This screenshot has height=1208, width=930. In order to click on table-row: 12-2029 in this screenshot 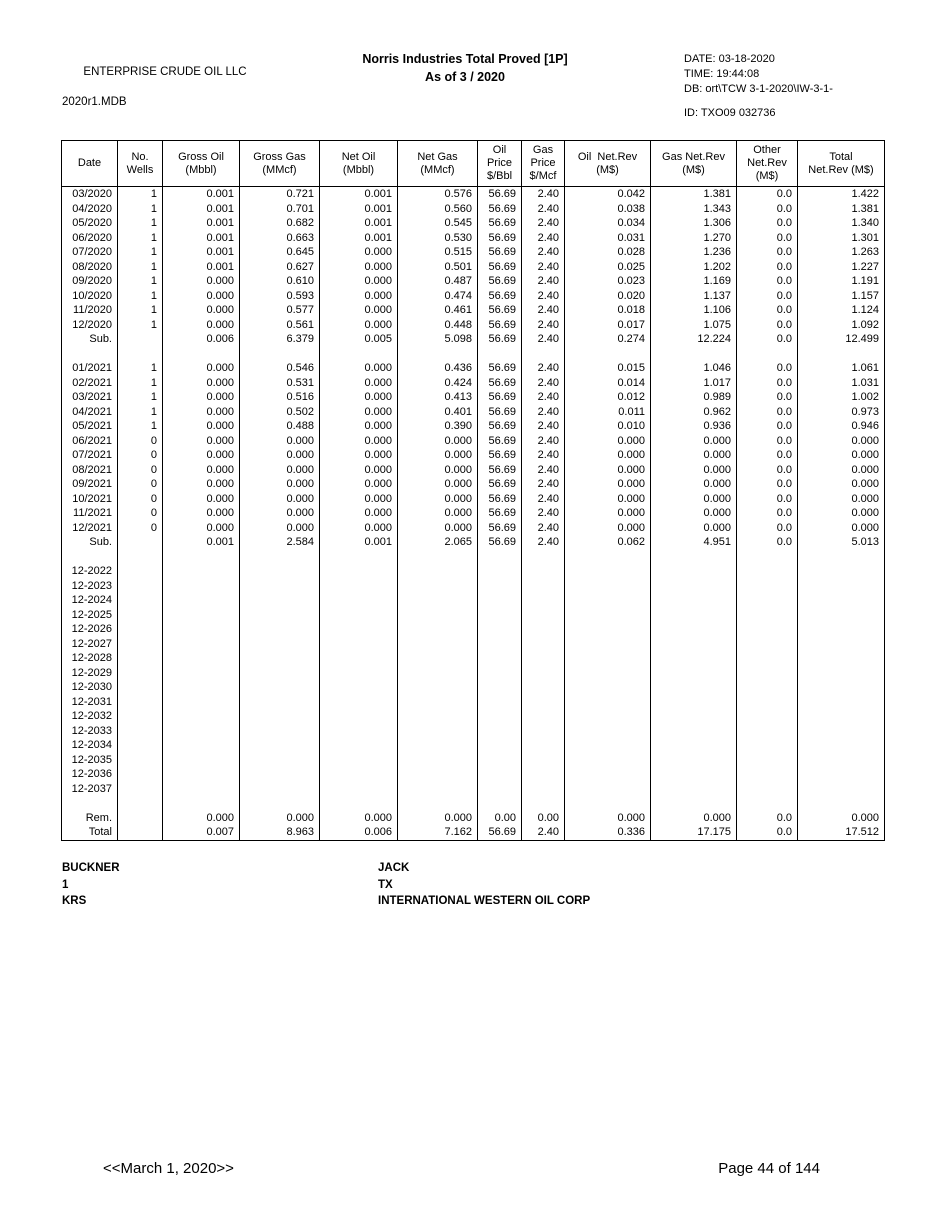, I will do `click(473, 672)`.